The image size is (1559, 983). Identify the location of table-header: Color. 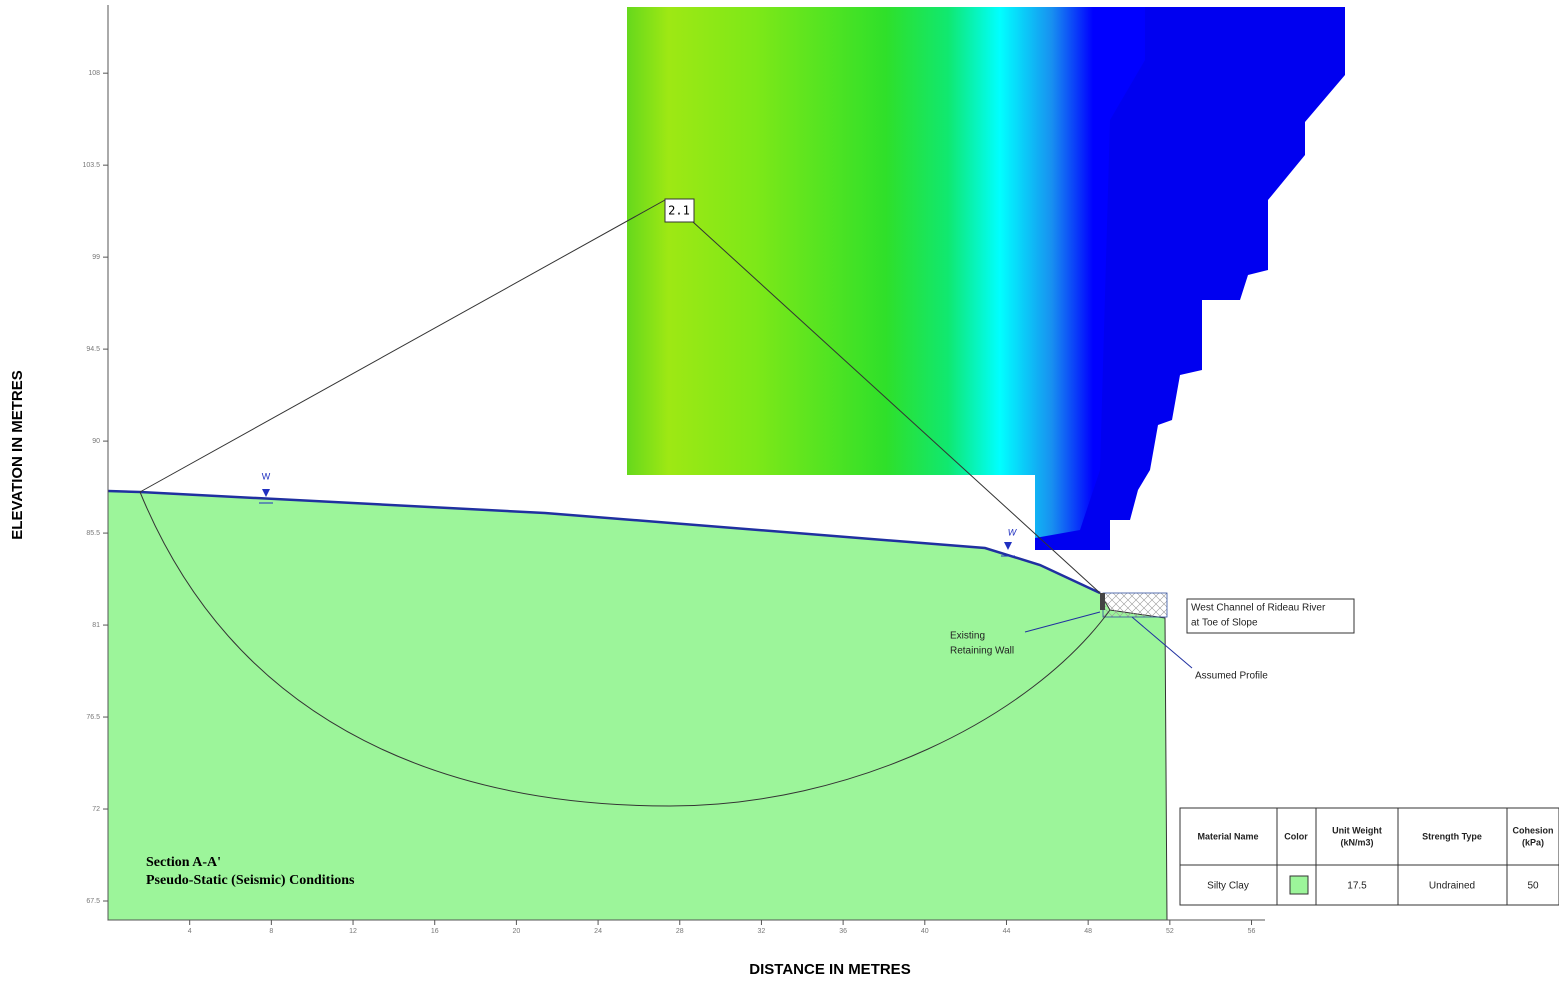
(1296, 836).